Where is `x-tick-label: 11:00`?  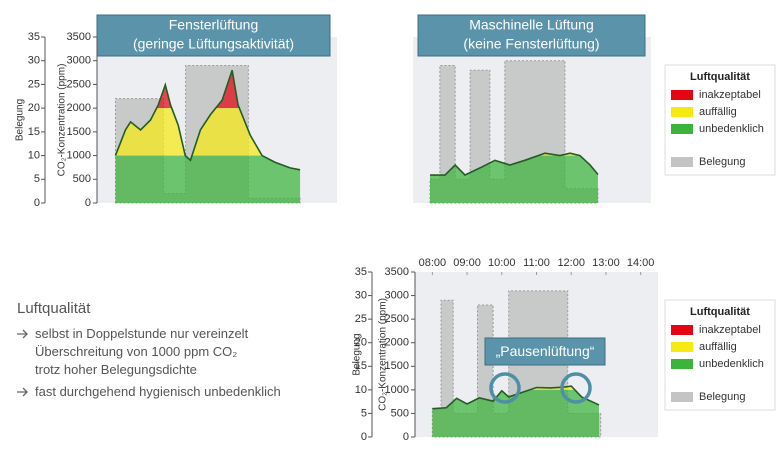 x-tick-label: 11:00 is located at coordinates (536, 263).